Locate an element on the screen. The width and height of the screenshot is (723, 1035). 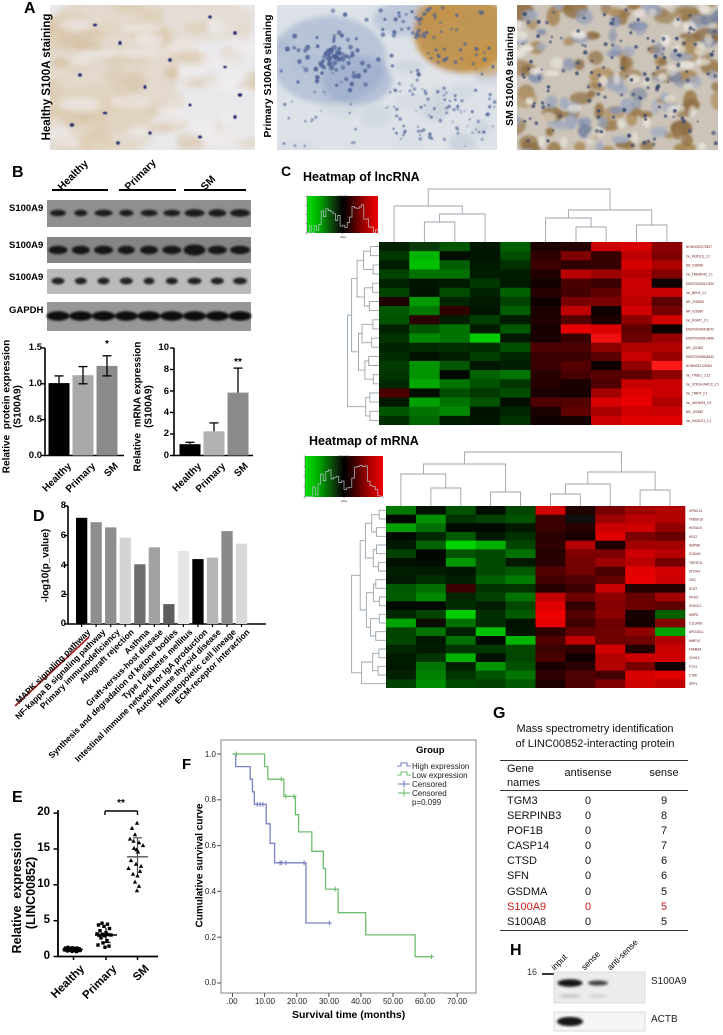
svg-text: NONHSAT072827 is located at coordinates (699, 247).